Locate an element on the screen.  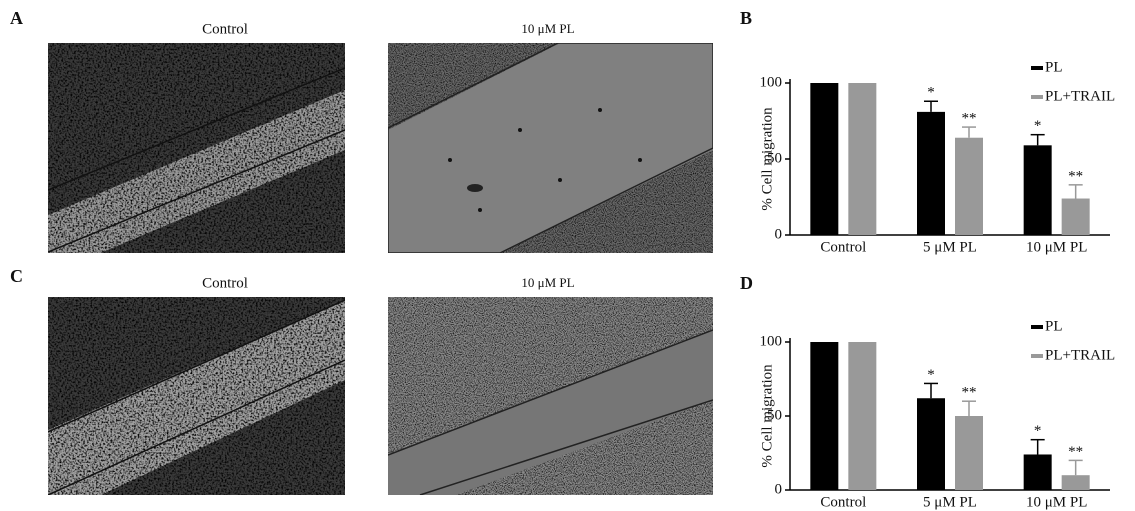
panel-letter: A is located at coordinates (16, 18).